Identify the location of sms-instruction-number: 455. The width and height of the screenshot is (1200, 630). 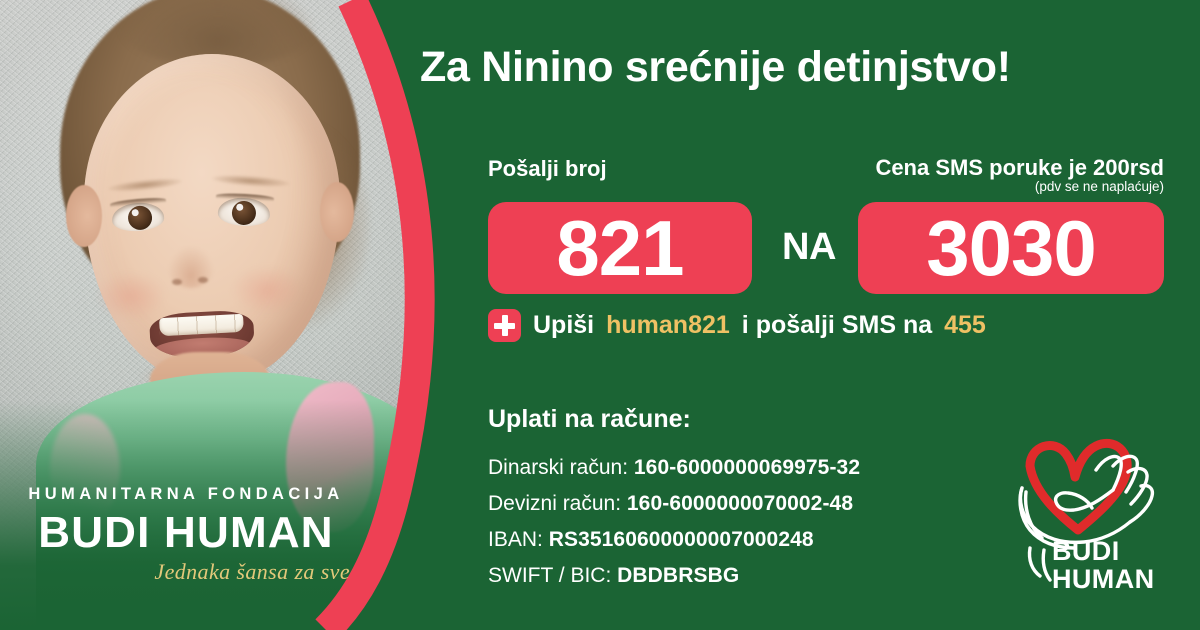
(965, 325).